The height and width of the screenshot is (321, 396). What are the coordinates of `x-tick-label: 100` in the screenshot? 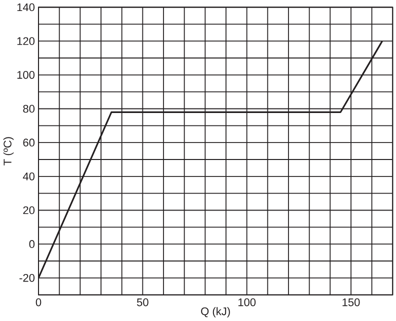 It's located at (247, 302).